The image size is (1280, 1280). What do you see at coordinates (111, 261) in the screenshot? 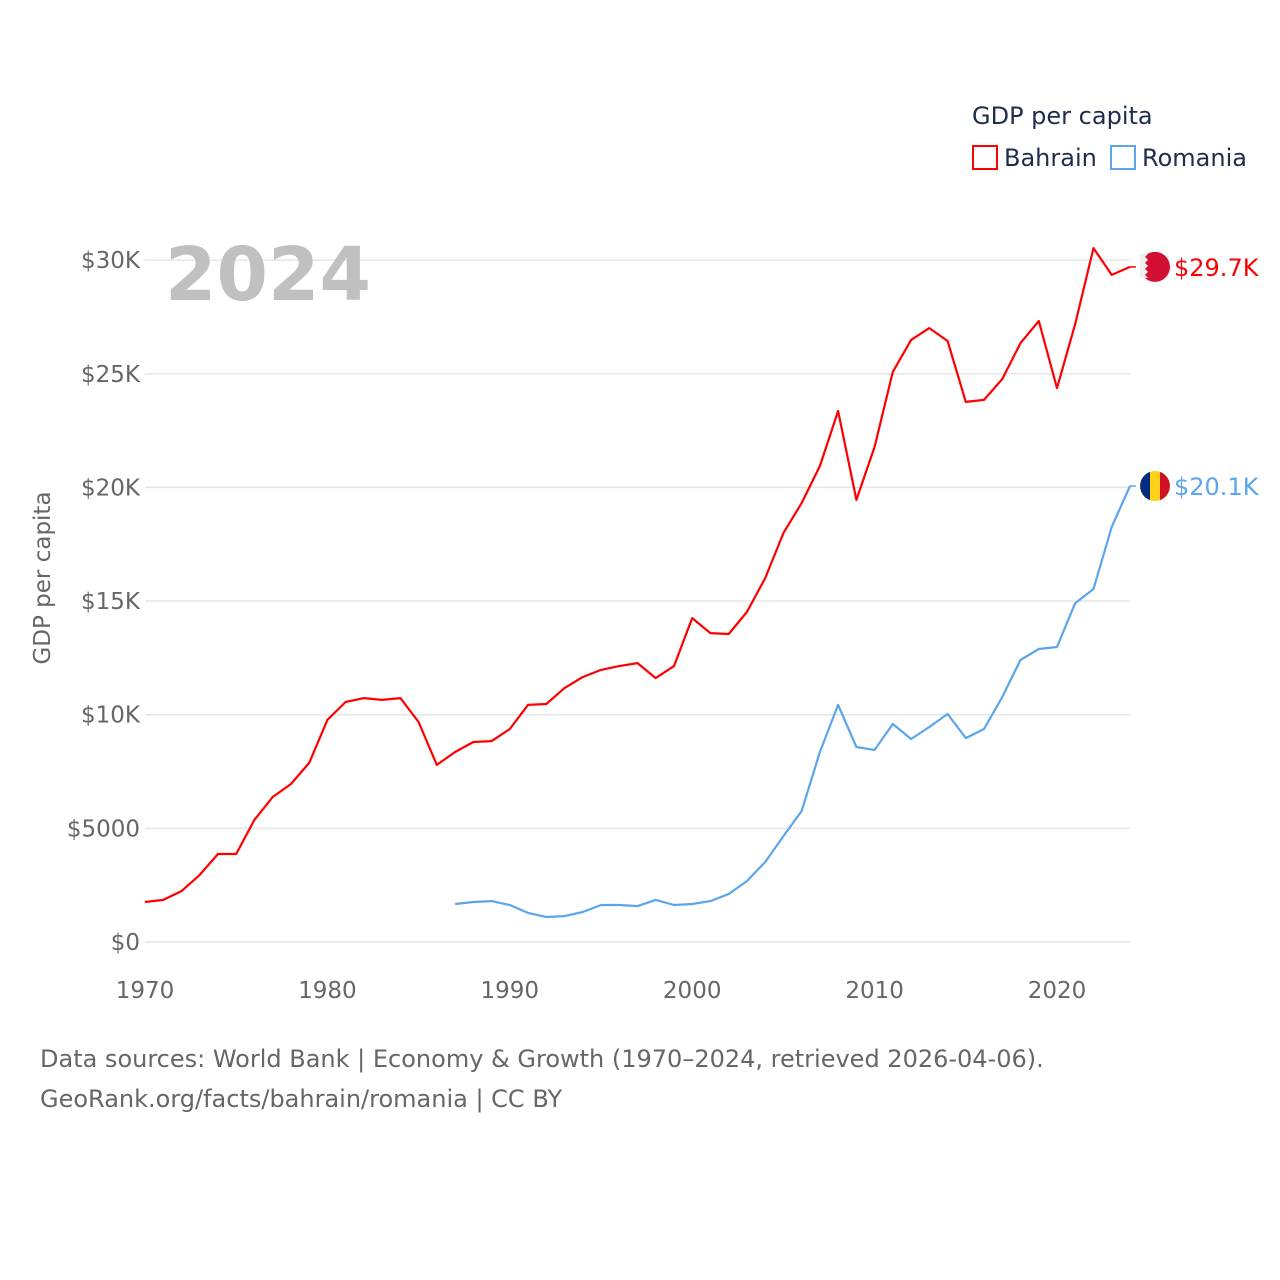
I see `y-tick-label: $30K` at bounding box center [111, 261].